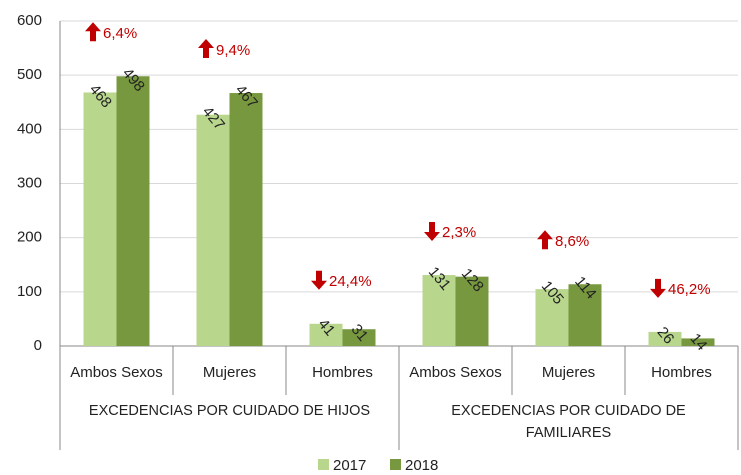 Image resolution: width=741 pixels, height=475 pixels. Describe the element at coordinates (29, 182) in the screenshot. I see `y-tick-label: 300` at that location.